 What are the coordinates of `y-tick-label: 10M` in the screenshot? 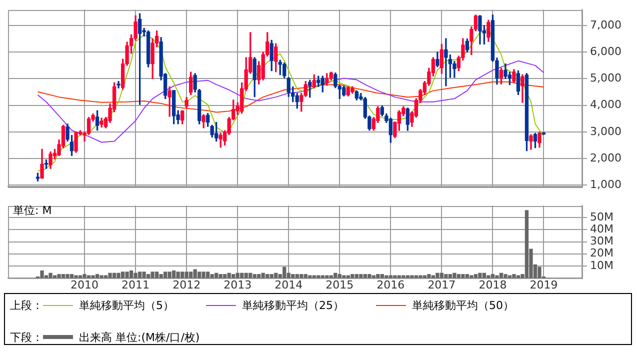 It's located at (602, 265).